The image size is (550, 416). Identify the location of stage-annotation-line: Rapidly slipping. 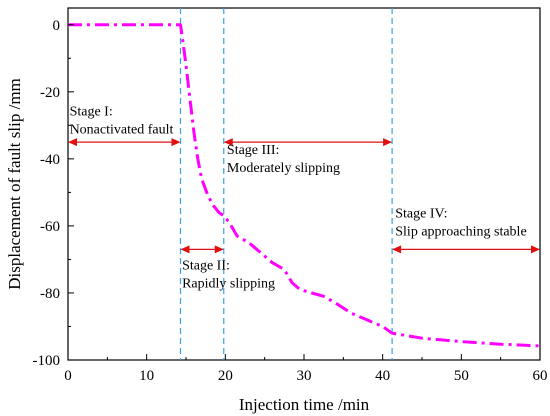
(228, 283).